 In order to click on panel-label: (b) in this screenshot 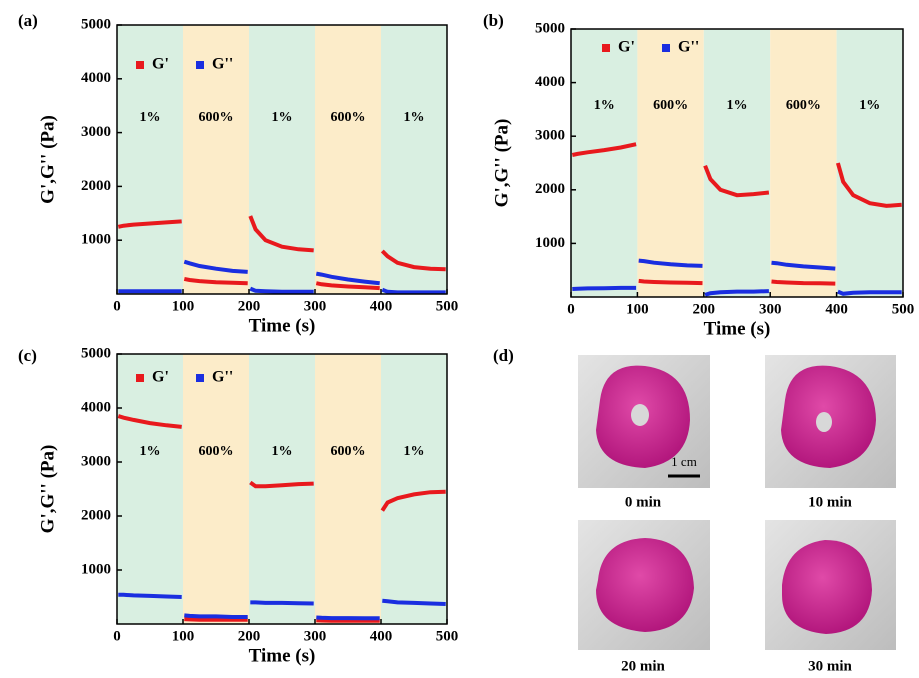, I will do `click(493, 20)`.